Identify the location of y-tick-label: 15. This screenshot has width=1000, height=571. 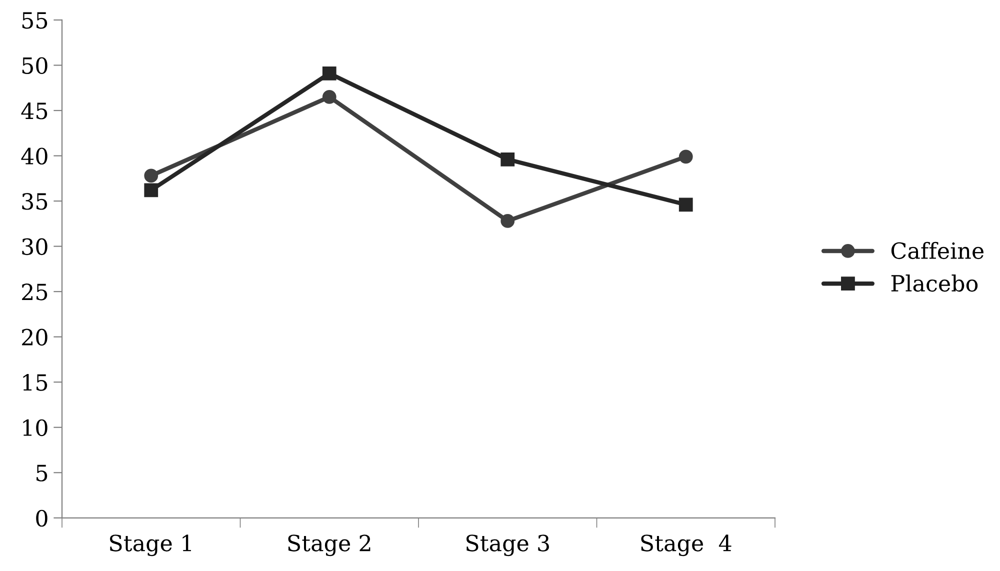
(35, 382).